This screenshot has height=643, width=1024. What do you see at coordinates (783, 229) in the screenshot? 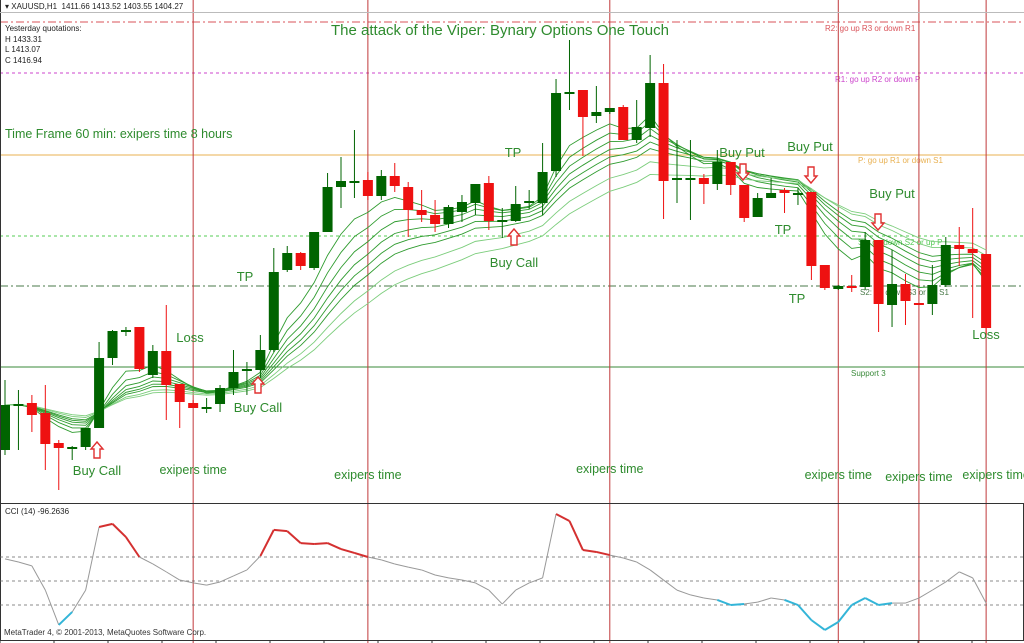
I see `outcome-label: TP` at bounding box center [783, 229].